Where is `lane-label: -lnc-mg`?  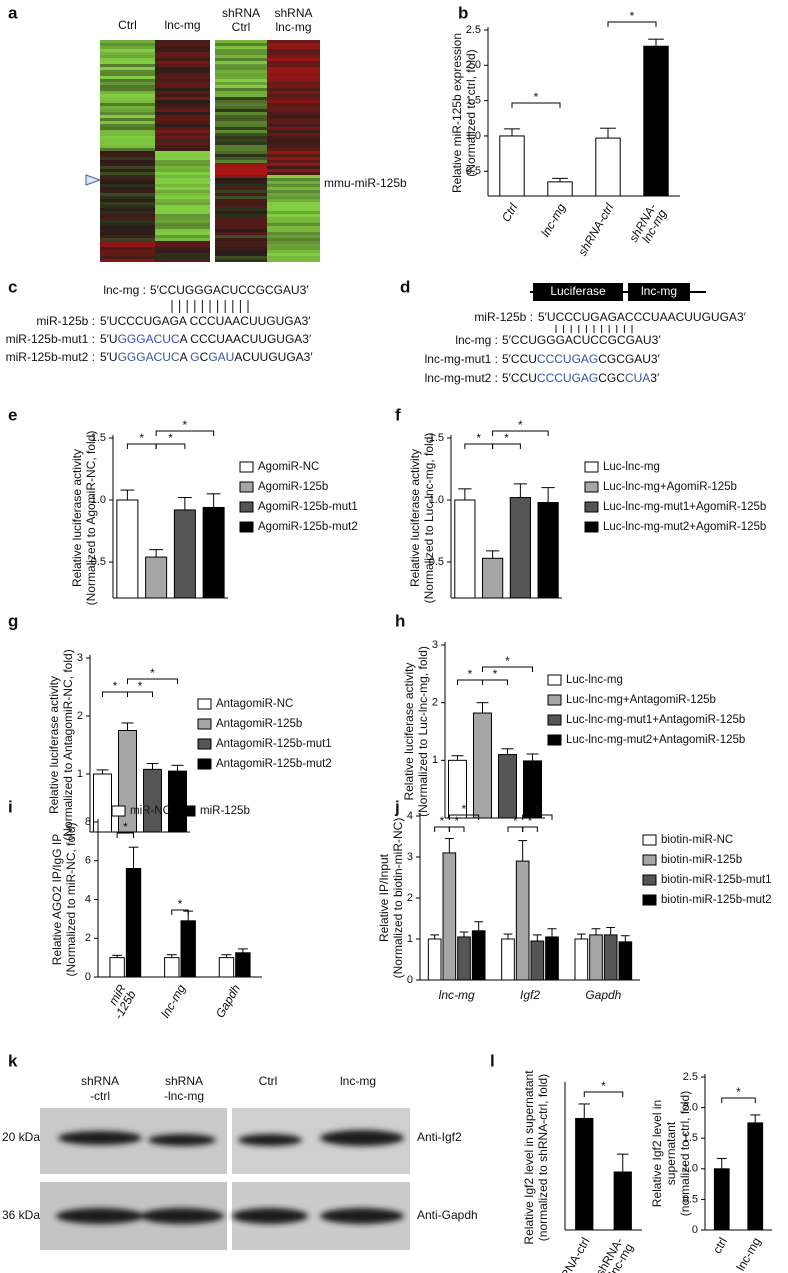 lane-label: -lnc-mg is located at coordinates (184, 1096).